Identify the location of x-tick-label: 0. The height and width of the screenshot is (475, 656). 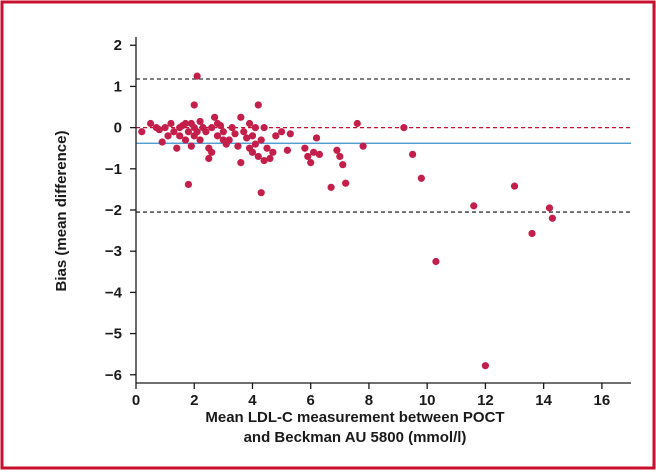
(136, 400).